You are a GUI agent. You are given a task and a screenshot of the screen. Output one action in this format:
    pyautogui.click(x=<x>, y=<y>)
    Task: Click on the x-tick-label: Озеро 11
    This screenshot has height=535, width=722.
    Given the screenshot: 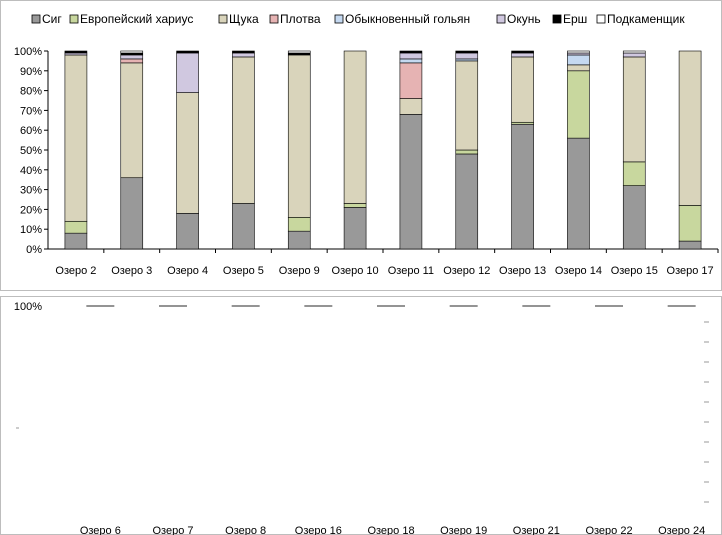 What is the action you would take?
    pyautogui.click(x=411, y=271)
    